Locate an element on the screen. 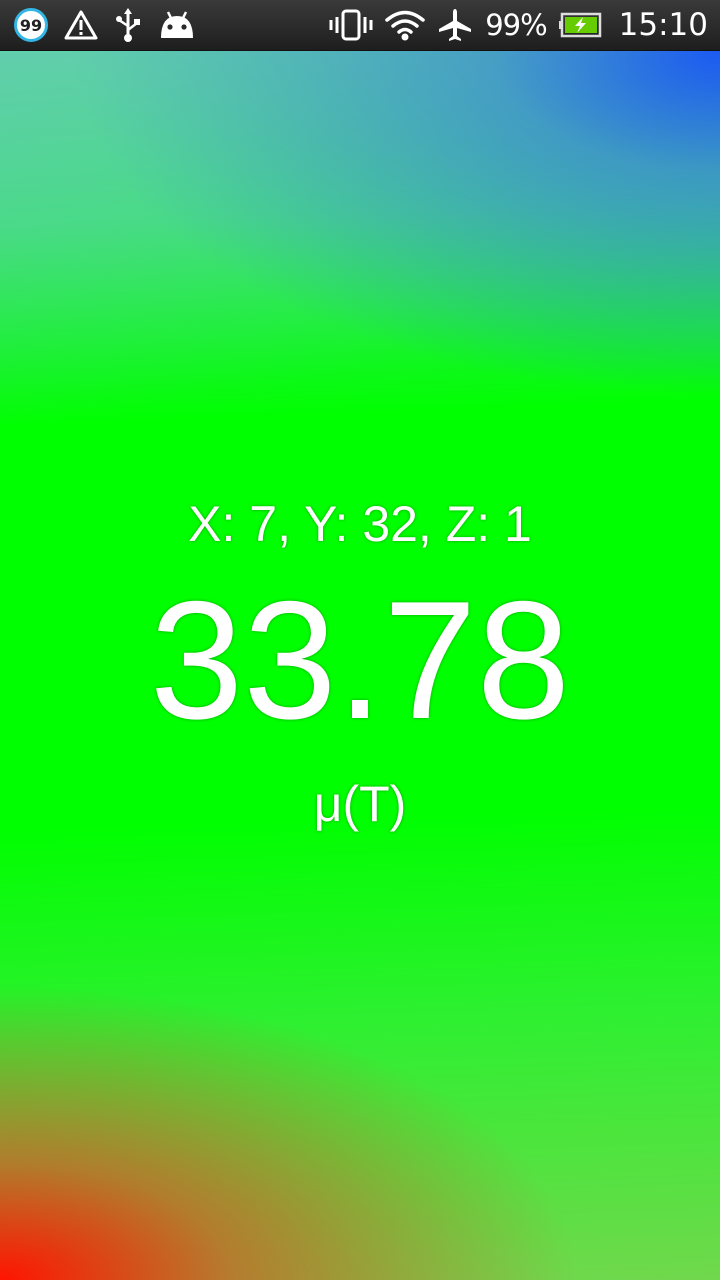 This screenshot has width=720, height=1280. notification-count: 99 is located at coordinates (31, 25).